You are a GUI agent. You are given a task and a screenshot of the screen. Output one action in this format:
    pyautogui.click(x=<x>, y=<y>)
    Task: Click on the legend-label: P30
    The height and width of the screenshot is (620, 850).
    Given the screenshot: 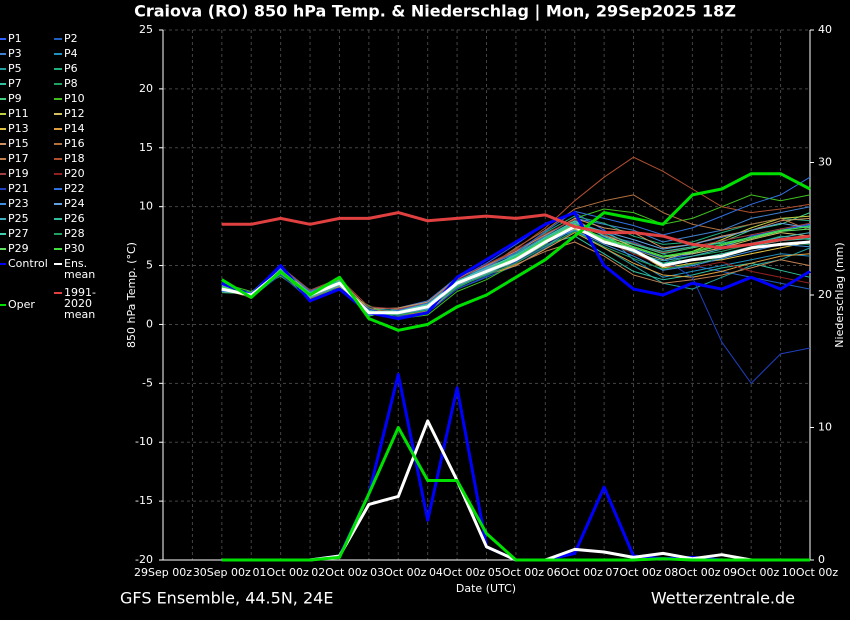 What is the action you would take?
    pyautogui.click(x=74, y=248)
    